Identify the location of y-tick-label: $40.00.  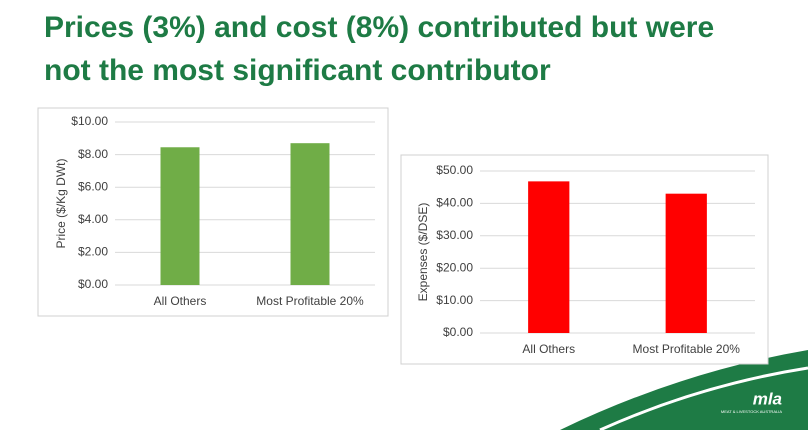
(454, 203).